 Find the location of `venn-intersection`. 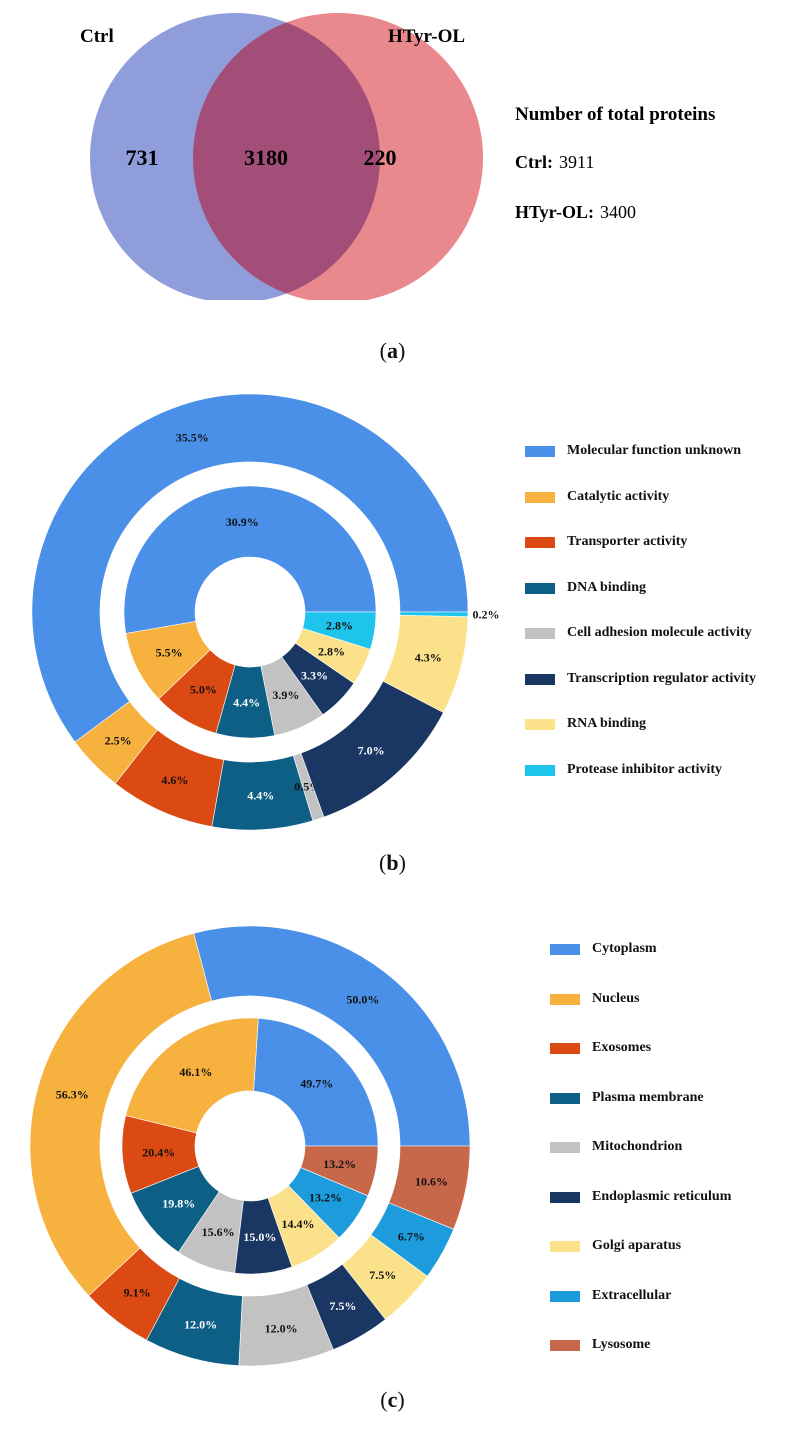

venn-intersection is located at coordinates (286, 158).